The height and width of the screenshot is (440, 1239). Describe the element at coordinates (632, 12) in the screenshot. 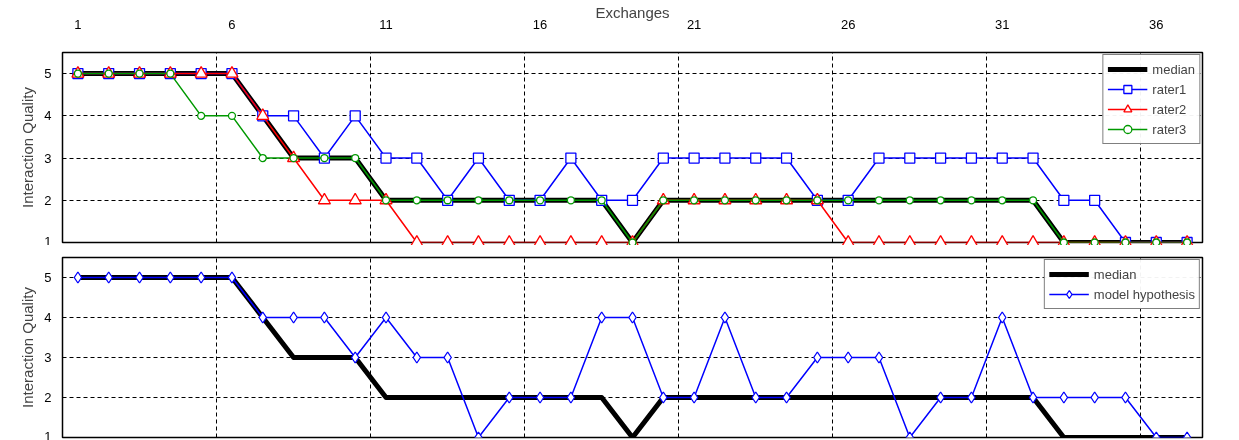

I see `x-axis-title: Exchanges` at that location.